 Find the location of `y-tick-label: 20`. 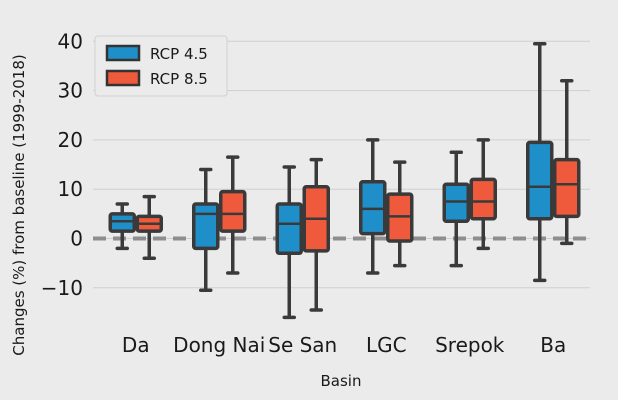

y-tick-label: 20 is located at coordinates (70, 140).